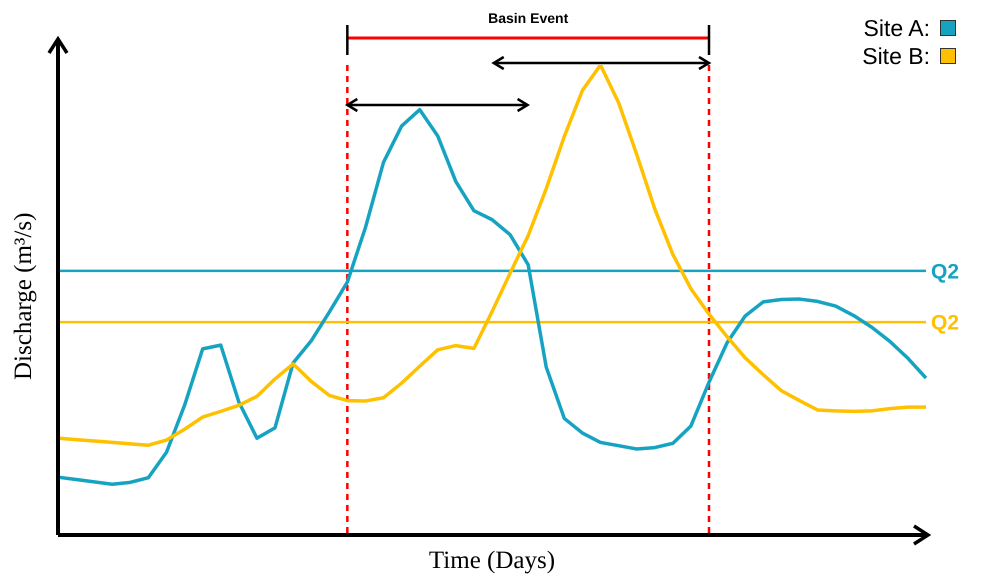 The image size is (984, 582). Describe the element at coordinates (896, 56) in the screenshot. I see `legend-label: Site B:` at that location.